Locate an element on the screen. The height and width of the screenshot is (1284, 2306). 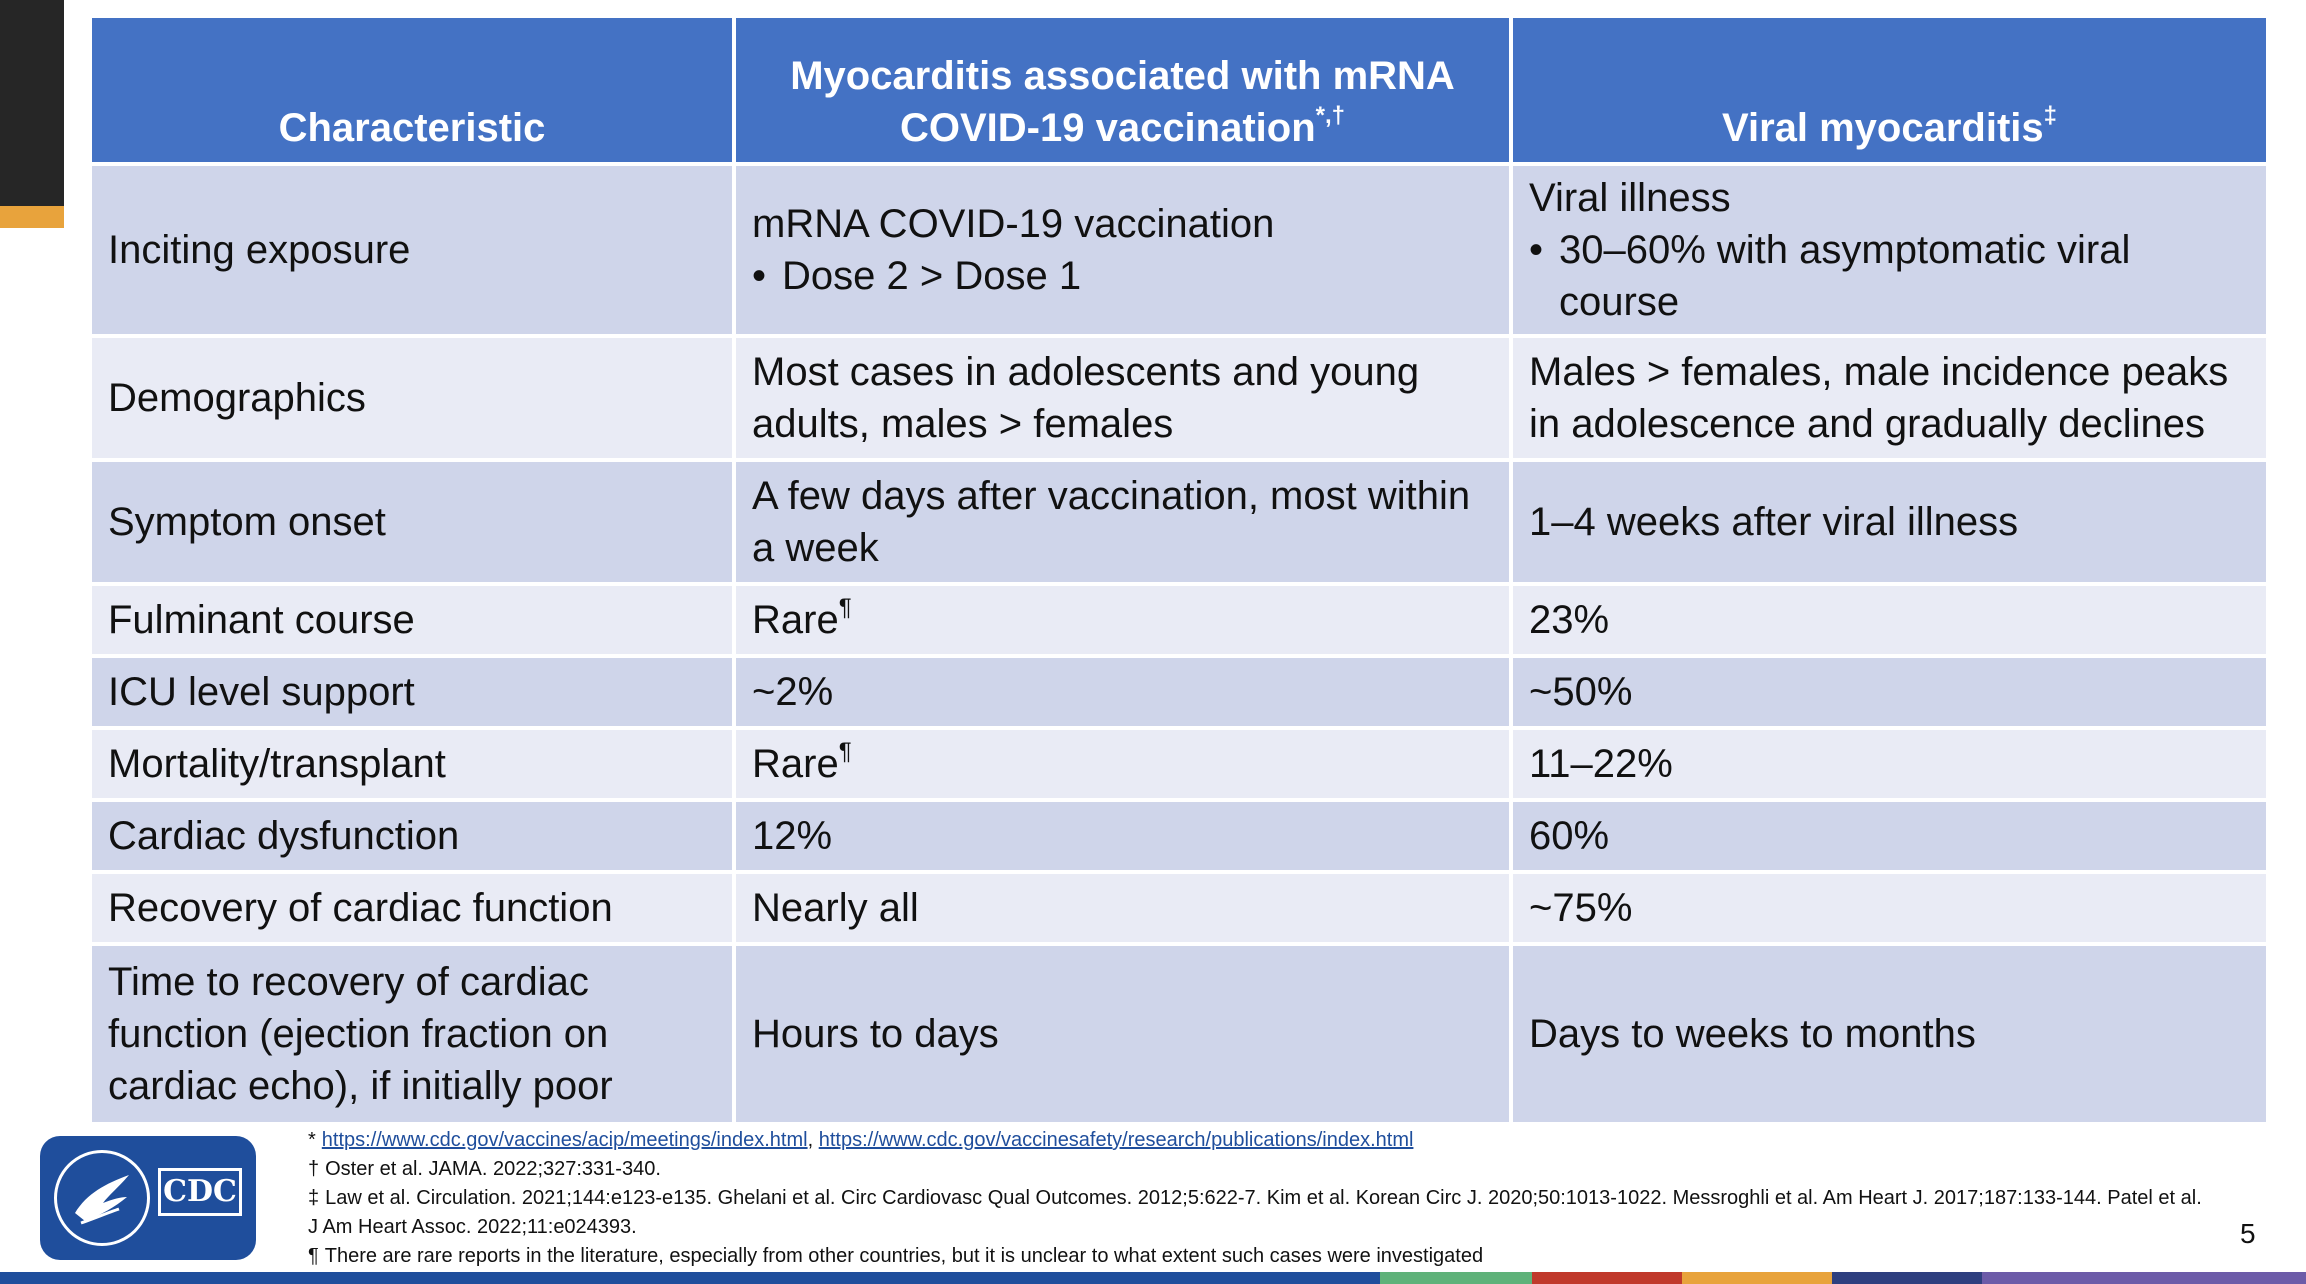
table-row: Cardiac dysfunction 12% 60% is located at coordinates (1179, 836).